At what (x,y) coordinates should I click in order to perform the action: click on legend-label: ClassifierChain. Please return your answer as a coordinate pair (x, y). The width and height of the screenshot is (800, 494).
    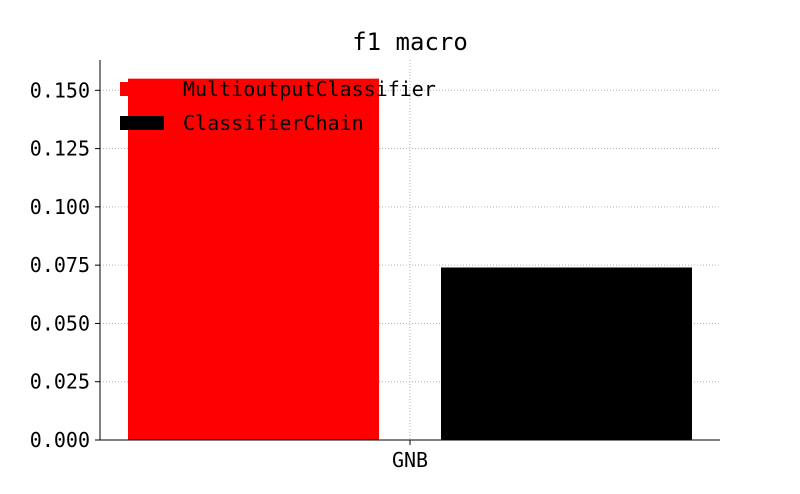
    Looking at the image, I should click on (273, 123).